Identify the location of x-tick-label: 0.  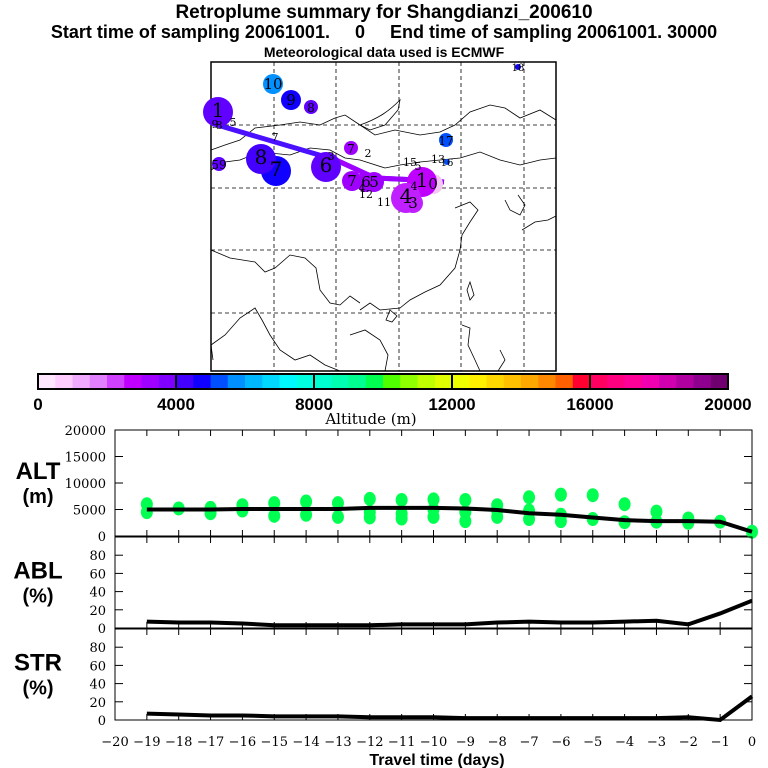
(752, 742).